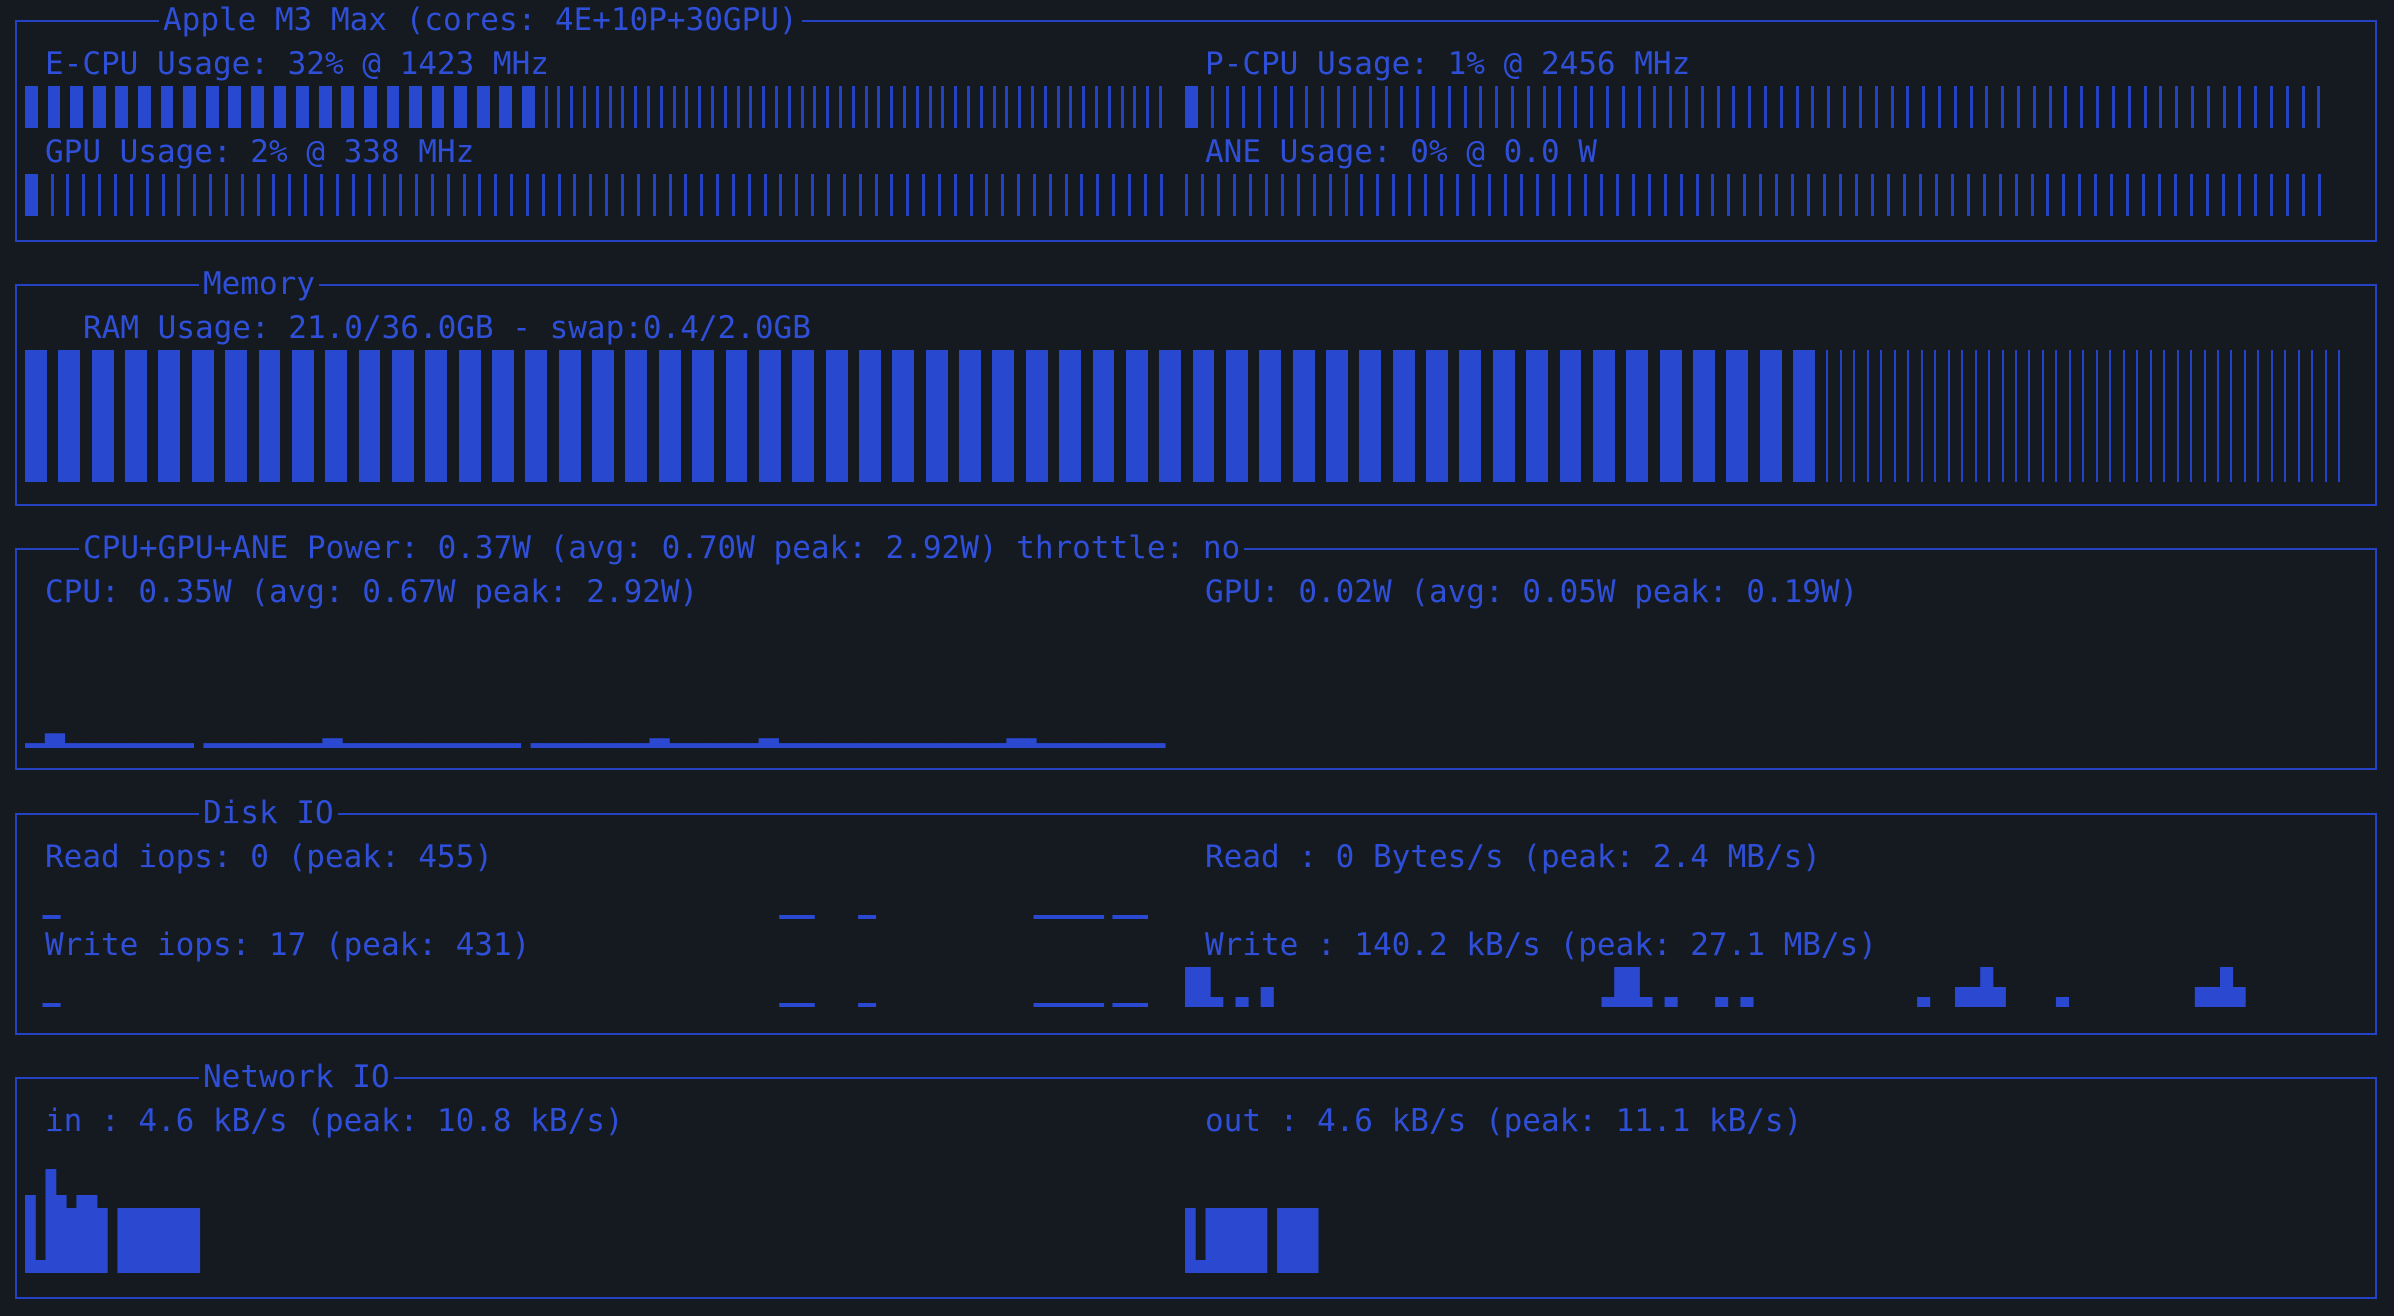 This screenshot has width=2394, height=1316. Describe the element at coordinates (1753, 107) in the screenshot. I see `pcpu-usage-gauge` at that location.